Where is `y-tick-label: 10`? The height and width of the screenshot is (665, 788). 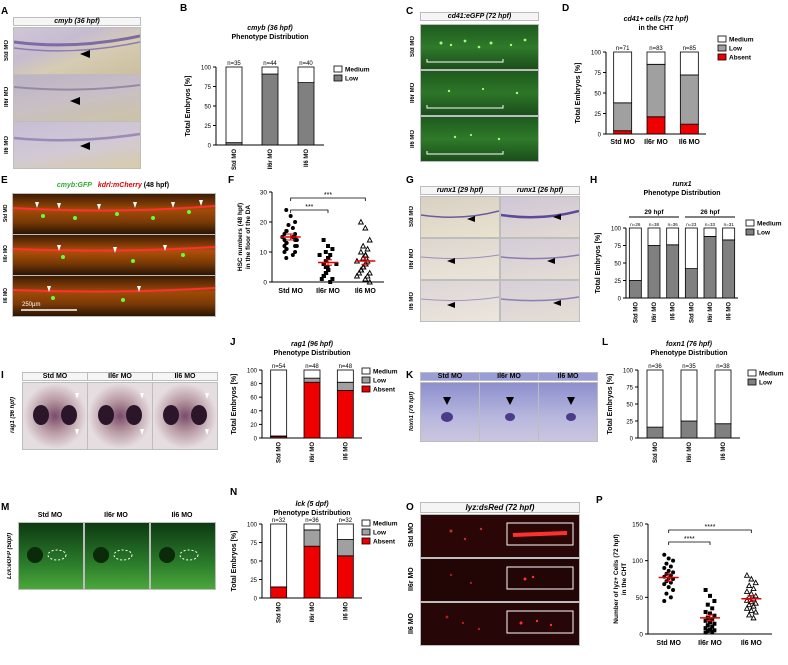 y-tick-label: 10 is located at coordinates (264, 253).